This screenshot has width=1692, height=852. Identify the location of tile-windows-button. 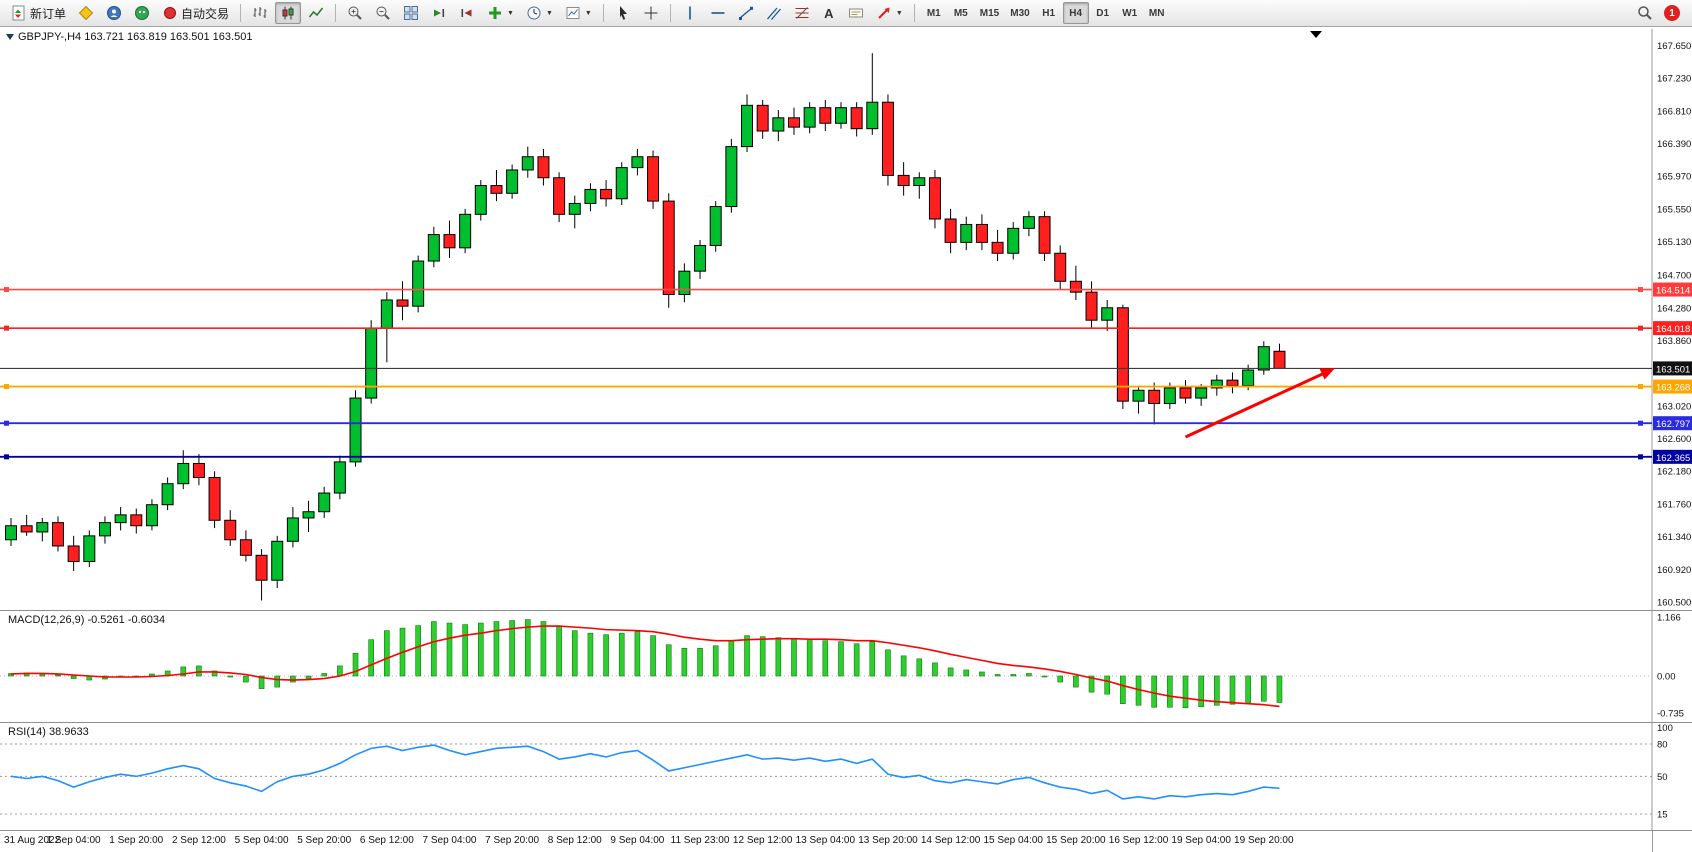
(411, 13).